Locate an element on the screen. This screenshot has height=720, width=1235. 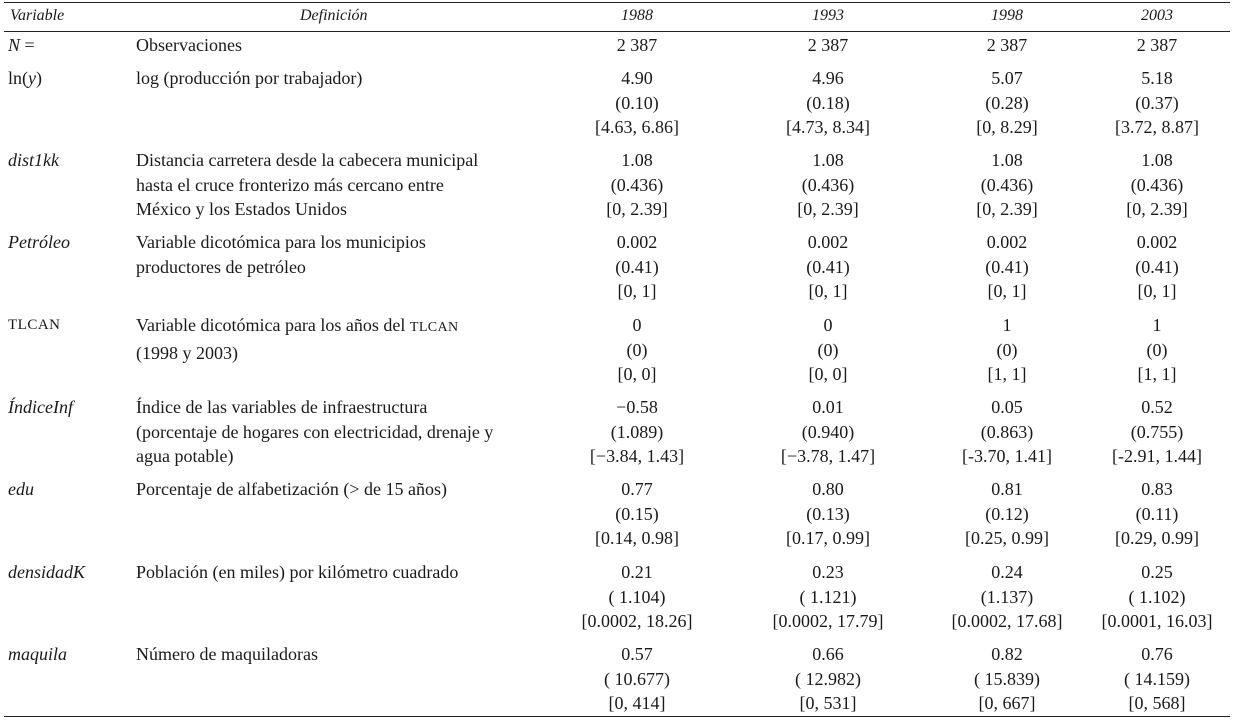
std-dev-value: ( 14.159) is located at coordinates (1157, 678).